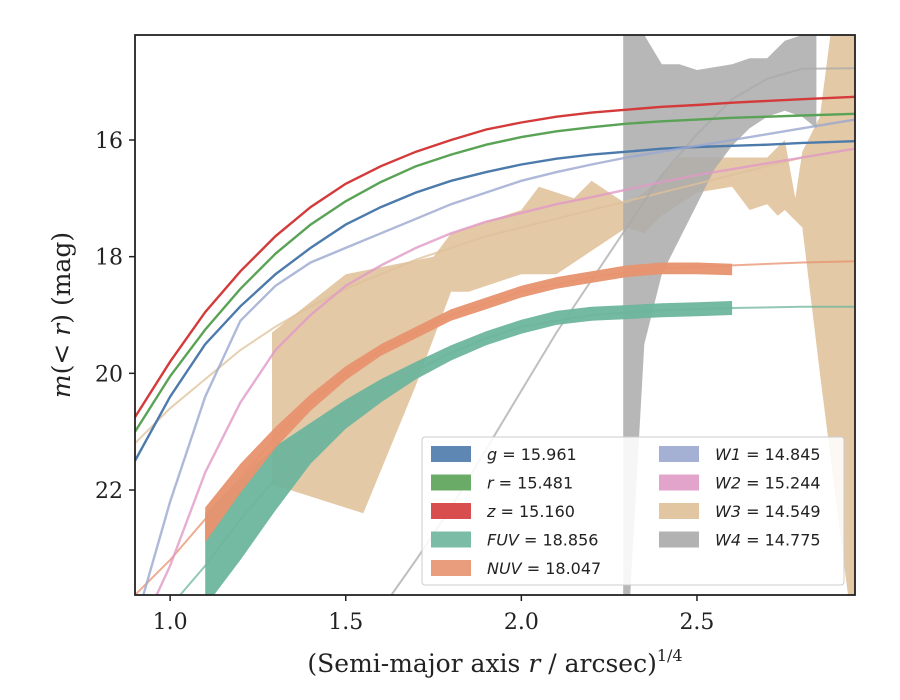 This screenshot has width=900, height=700. I want to click on y-axis-label: m(< r) (mag), so click(61, 315).